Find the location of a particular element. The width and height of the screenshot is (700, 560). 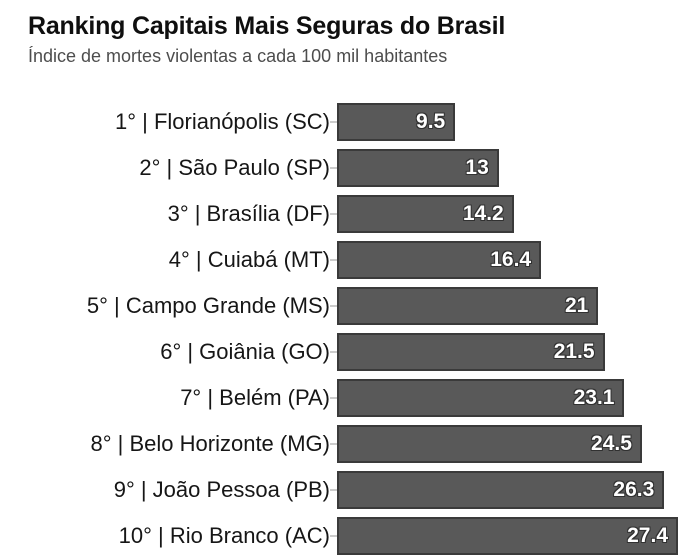

category-label: 9° | João Pessoa (PB) is located at coordinates (221, 490).